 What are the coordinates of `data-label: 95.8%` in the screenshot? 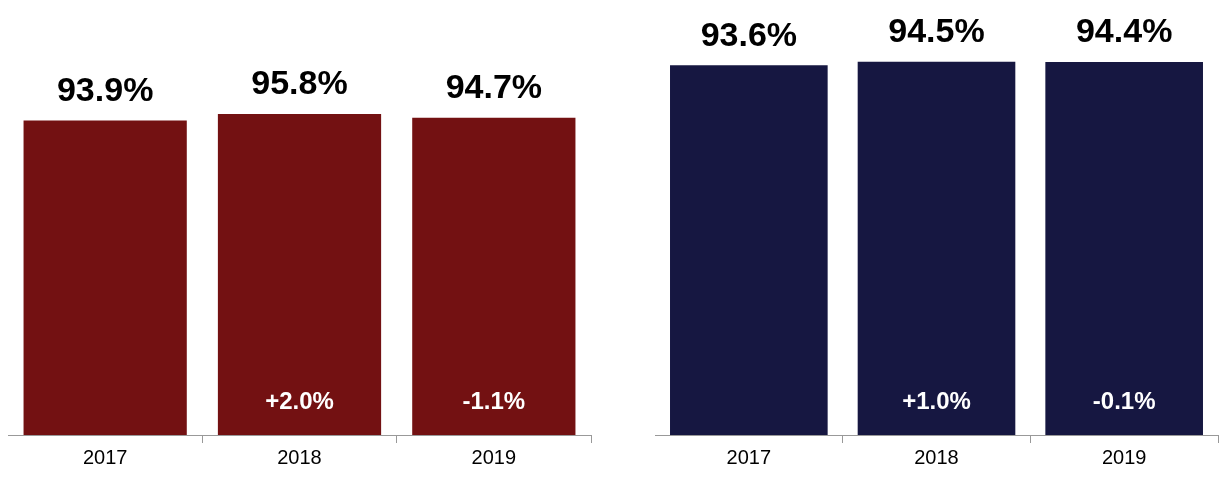 It's located at (299, 82).